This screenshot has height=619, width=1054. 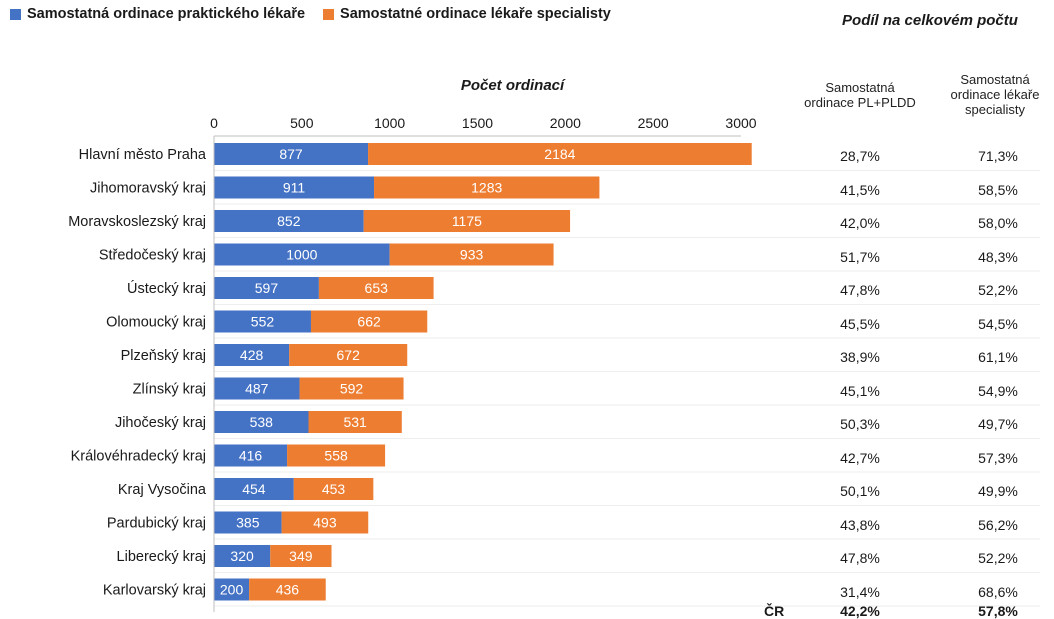 I want to click on x-tick-label: 1500, so click(x=477, y=123).